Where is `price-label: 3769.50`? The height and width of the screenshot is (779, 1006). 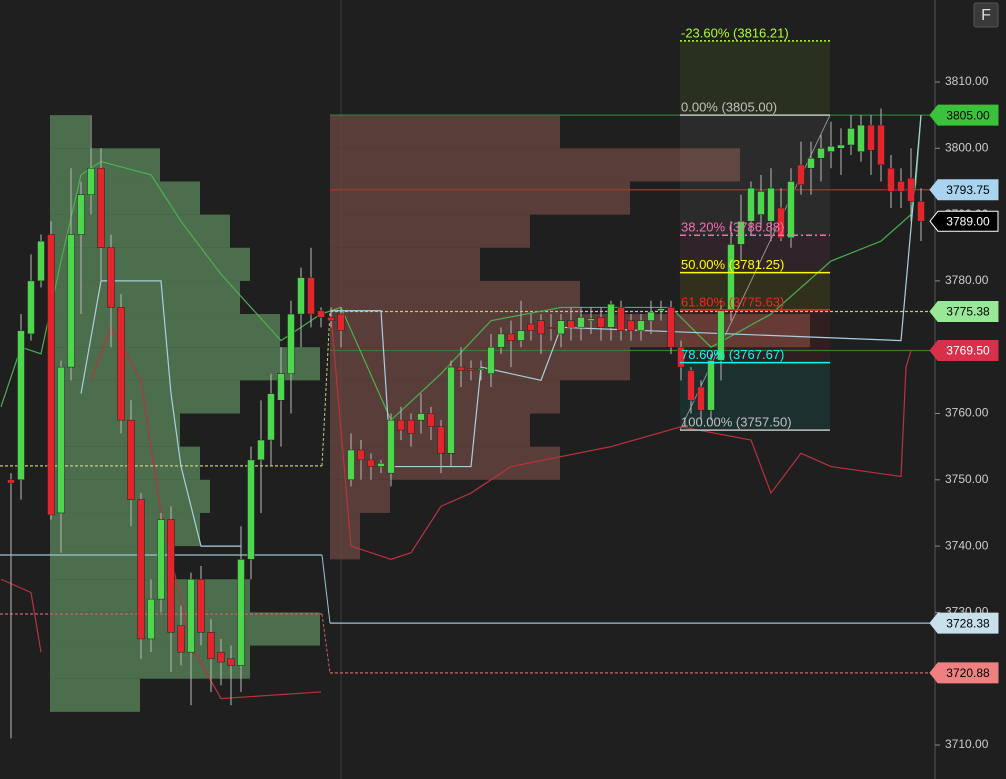
price-label: 3769.50 is located at coordinates (968, 351).